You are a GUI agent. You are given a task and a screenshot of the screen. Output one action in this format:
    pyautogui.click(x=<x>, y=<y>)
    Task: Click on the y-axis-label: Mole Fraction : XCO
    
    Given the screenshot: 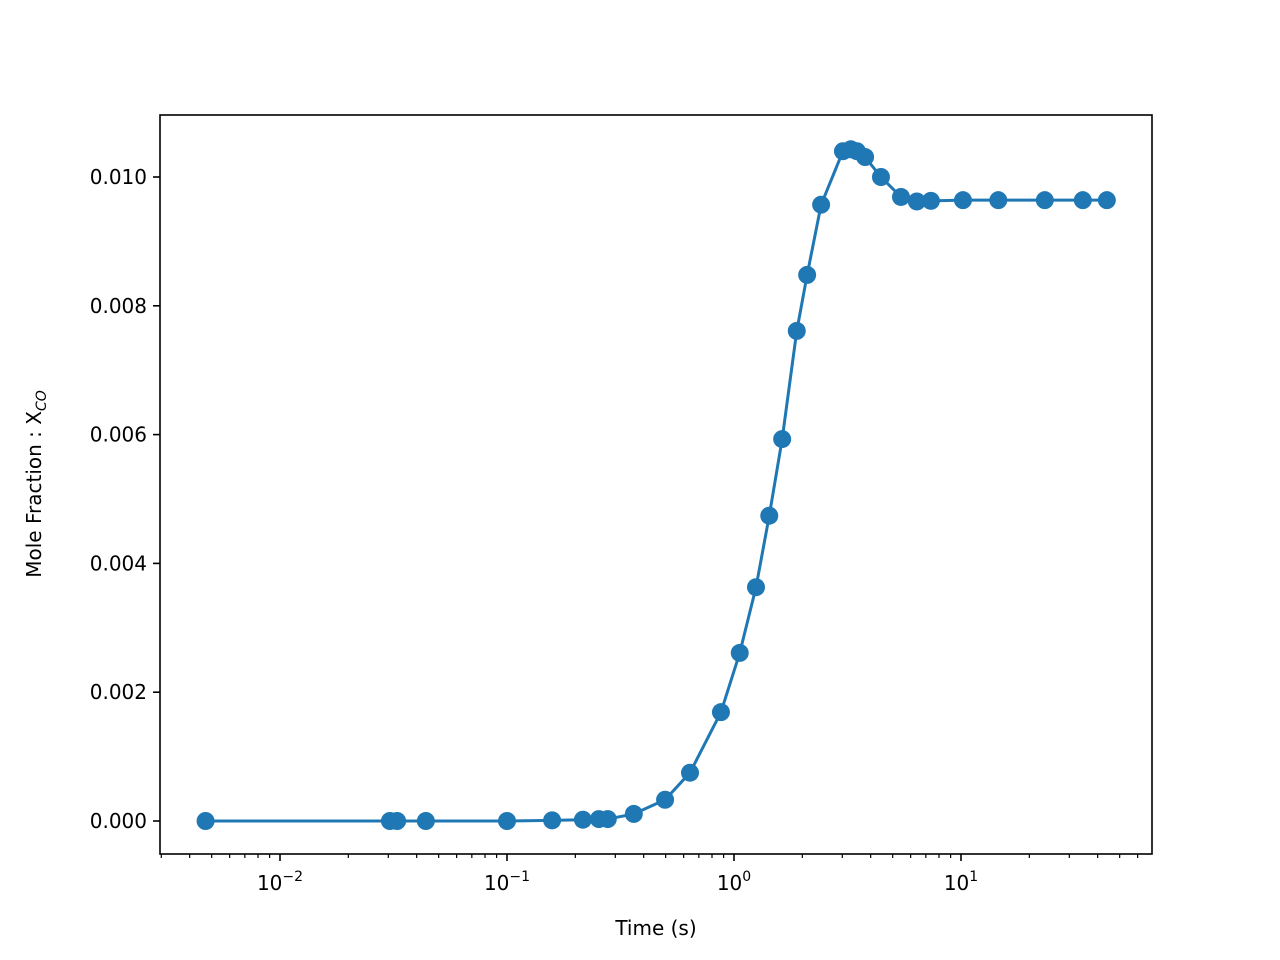 What is the action you would take?
    pyautogui.click(x=36, y=484)
    